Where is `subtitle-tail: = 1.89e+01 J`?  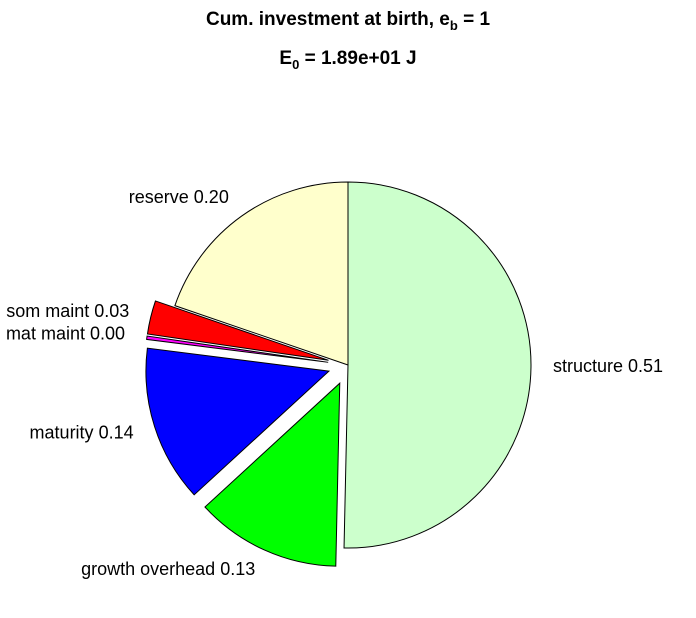
subtitle-tail: = 1.89e+01 J is located at coordinates (357, 58).